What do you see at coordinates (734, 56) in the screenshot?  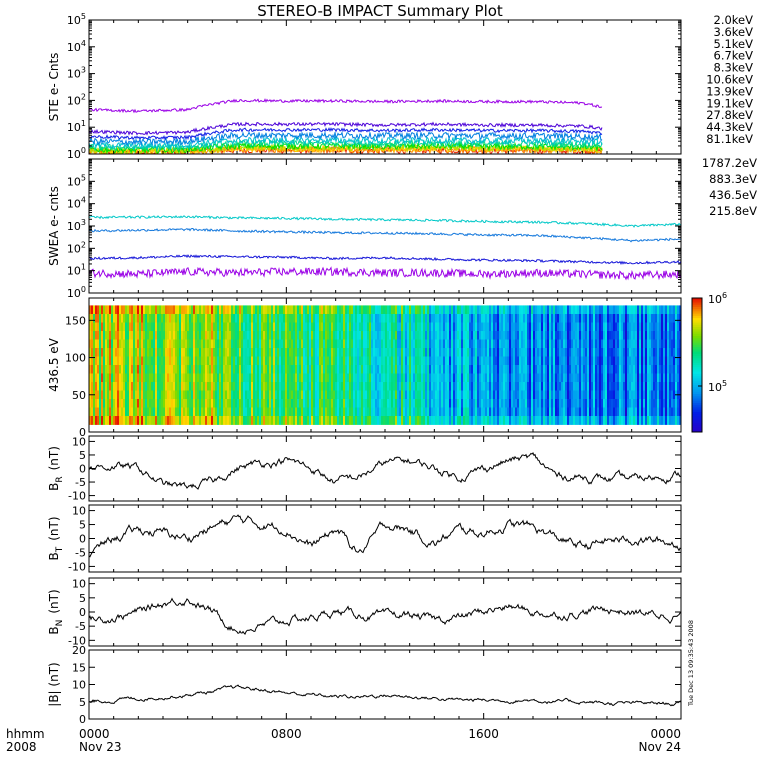 I see `ste-legend-3: 6.7keV` at bounding box center [734, 56].